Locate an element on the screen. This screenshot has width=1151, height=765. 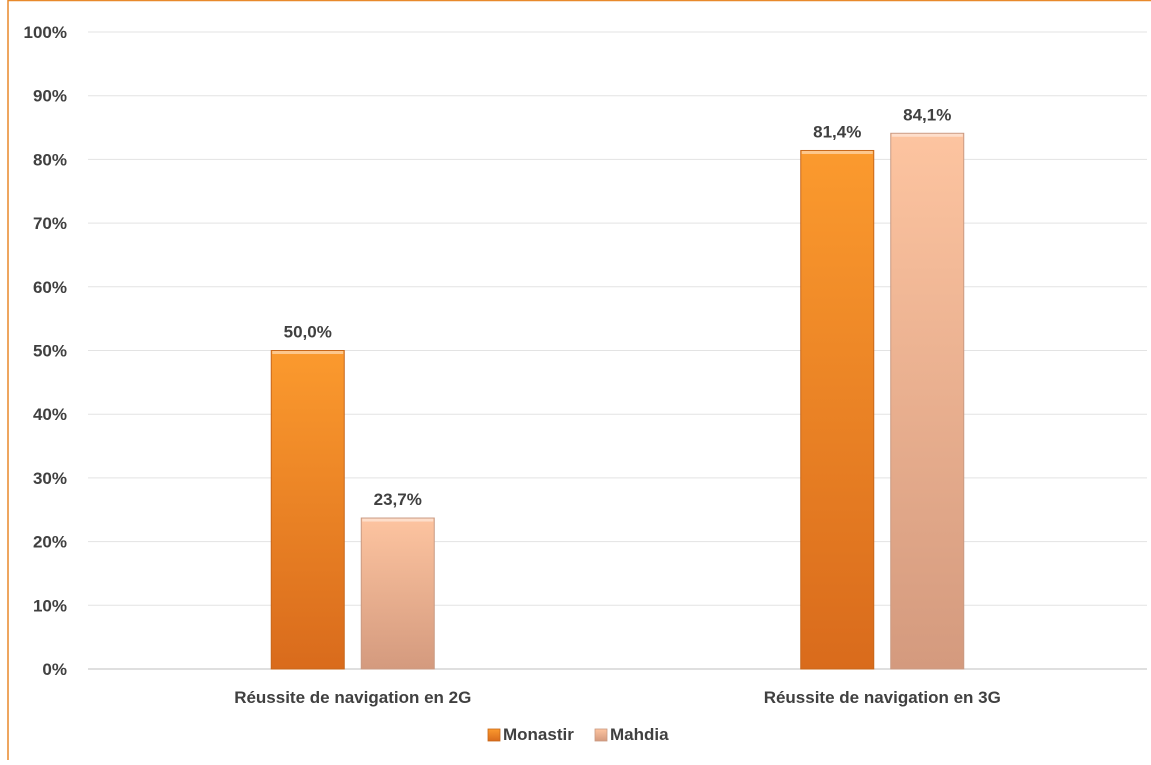
y-tick-label: 50% is located at coordinates (50, 351).